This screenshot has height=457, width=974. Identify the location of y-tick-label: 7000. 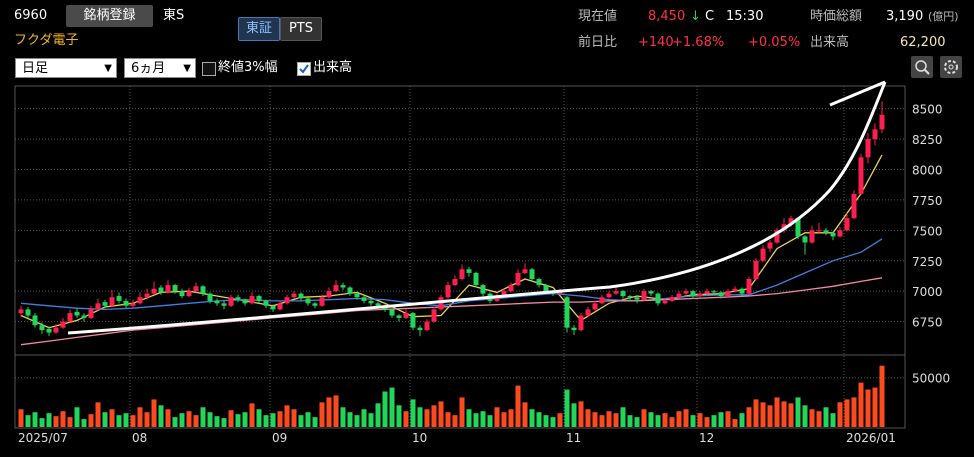
(927, 292).